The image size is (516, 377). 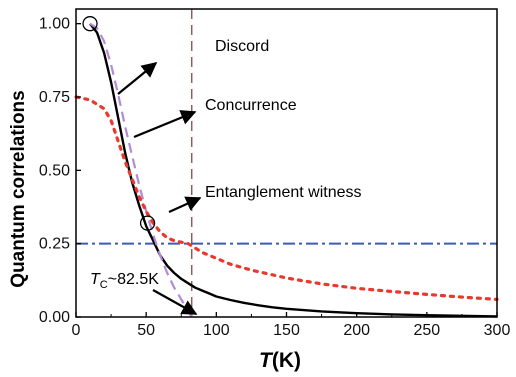 What do you see at coordinates (76, 330) in the screenshot?
I see `x-tick-label: 0` at bounding box center [76, 330].